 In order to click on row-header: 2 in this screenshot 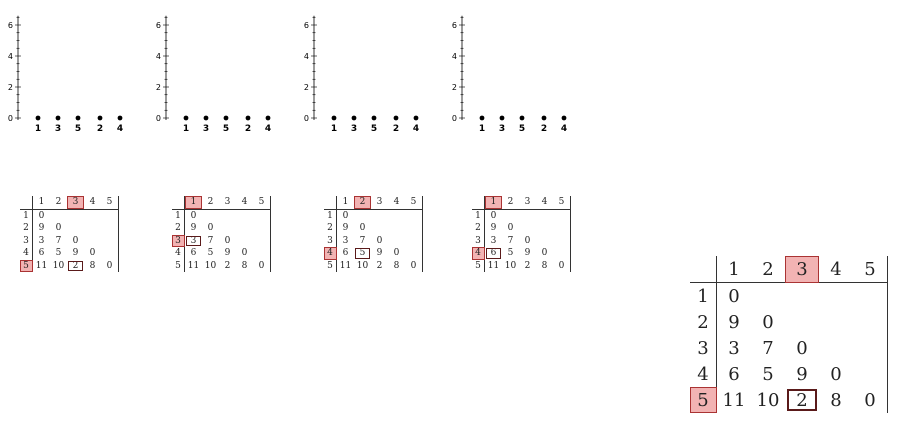, I will do `click(26, 228)`.